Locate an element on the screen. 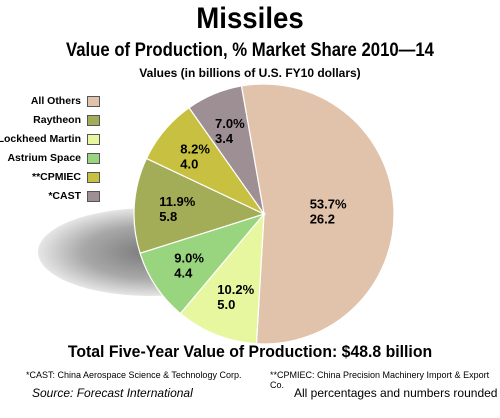 This screenshot has width=500, height=418. legend-item-cpmiec: **CPMIEC is located at coordinates (66, 177).